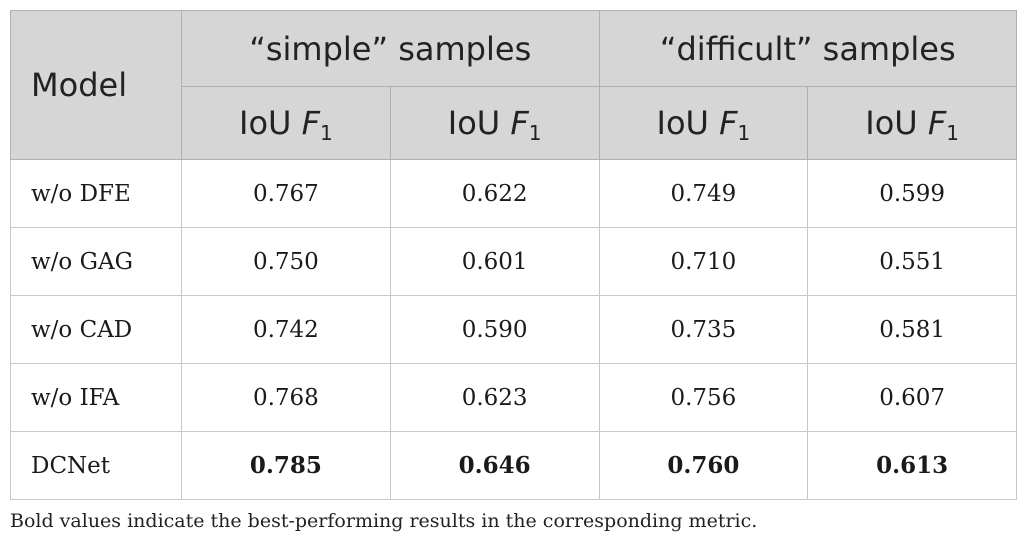  What do you see at coordinates (703, 329) in the screenshot?
I see `value-cell: 0.735` at bounding box center [703, 329].